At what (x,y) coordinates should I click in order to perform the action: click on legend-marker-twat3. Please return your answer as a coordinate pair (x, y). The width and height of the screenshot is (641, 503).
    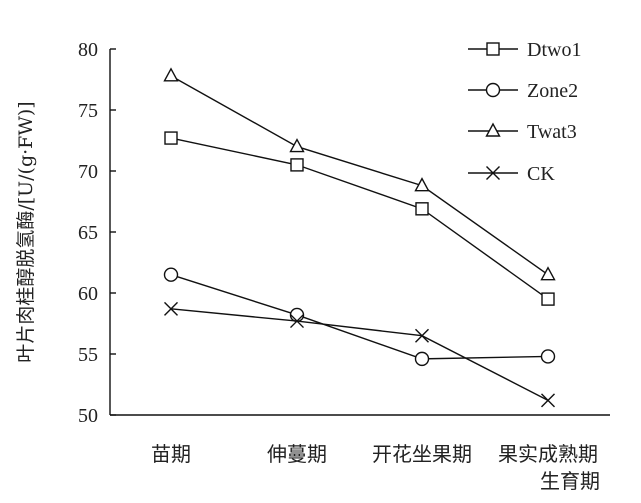
    Looking at the image, I should click on (493, 129).